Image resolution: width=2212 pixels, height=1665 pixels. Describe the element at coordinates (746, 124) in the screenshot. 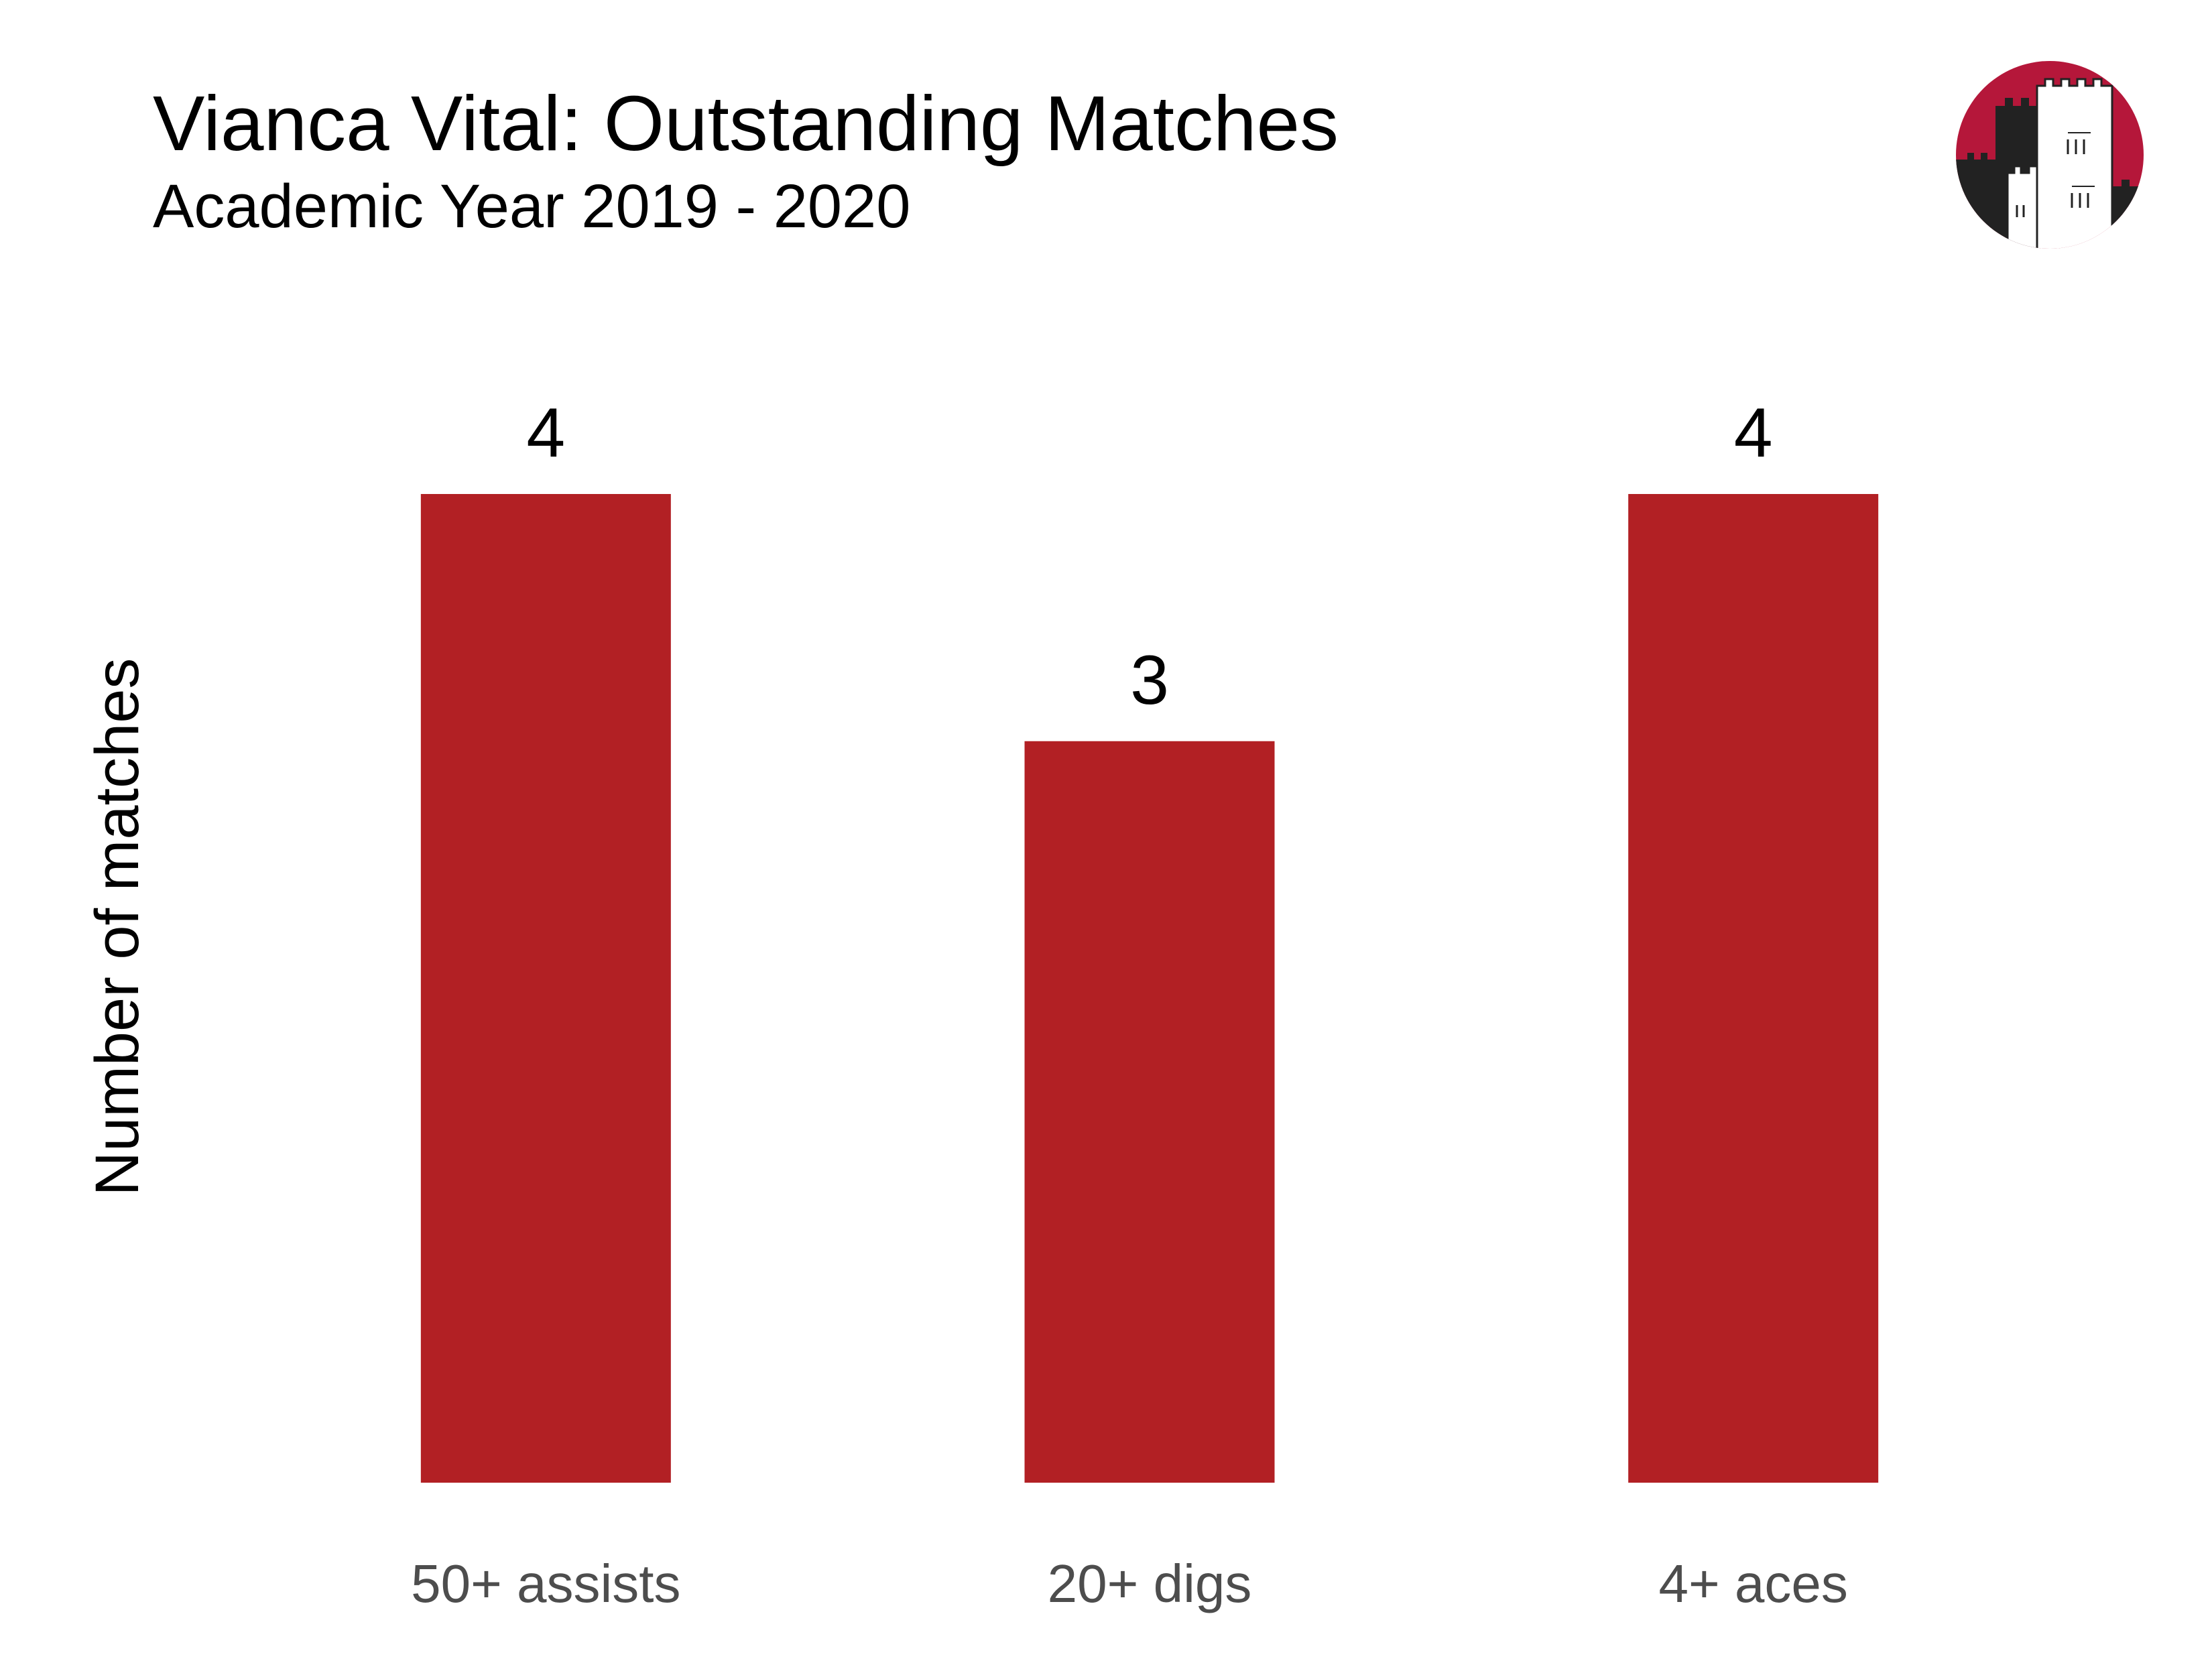

I see `chart-title: Vianca Vital: Outstanding Matches` at that location.